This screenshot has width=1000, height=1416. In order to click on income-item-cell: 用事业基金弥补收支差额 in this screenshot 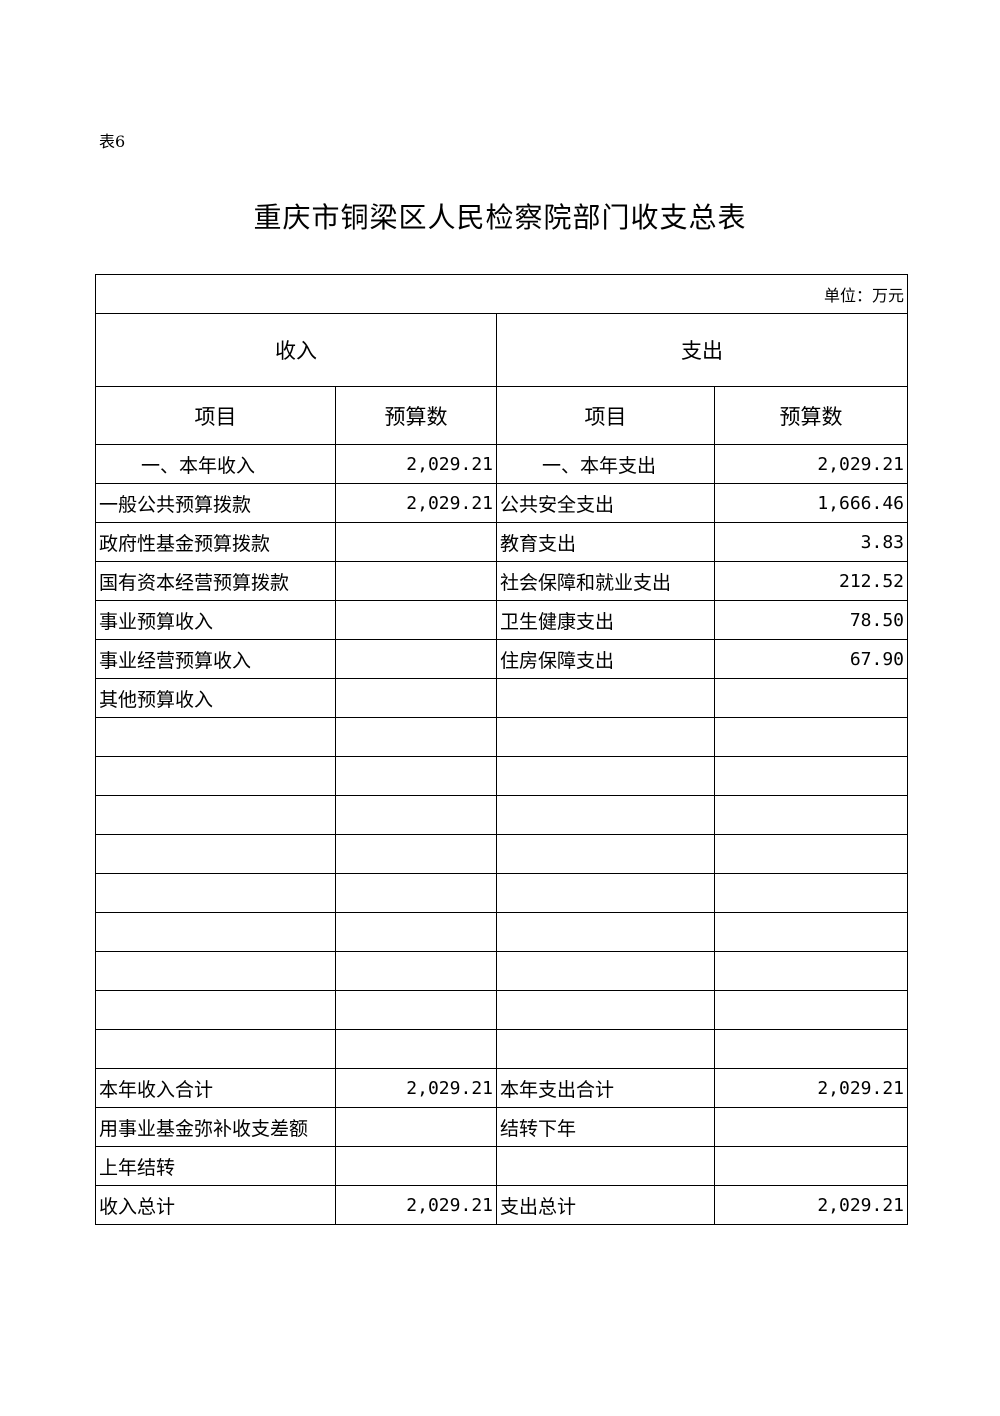, I will do `click(215, 1127)`.